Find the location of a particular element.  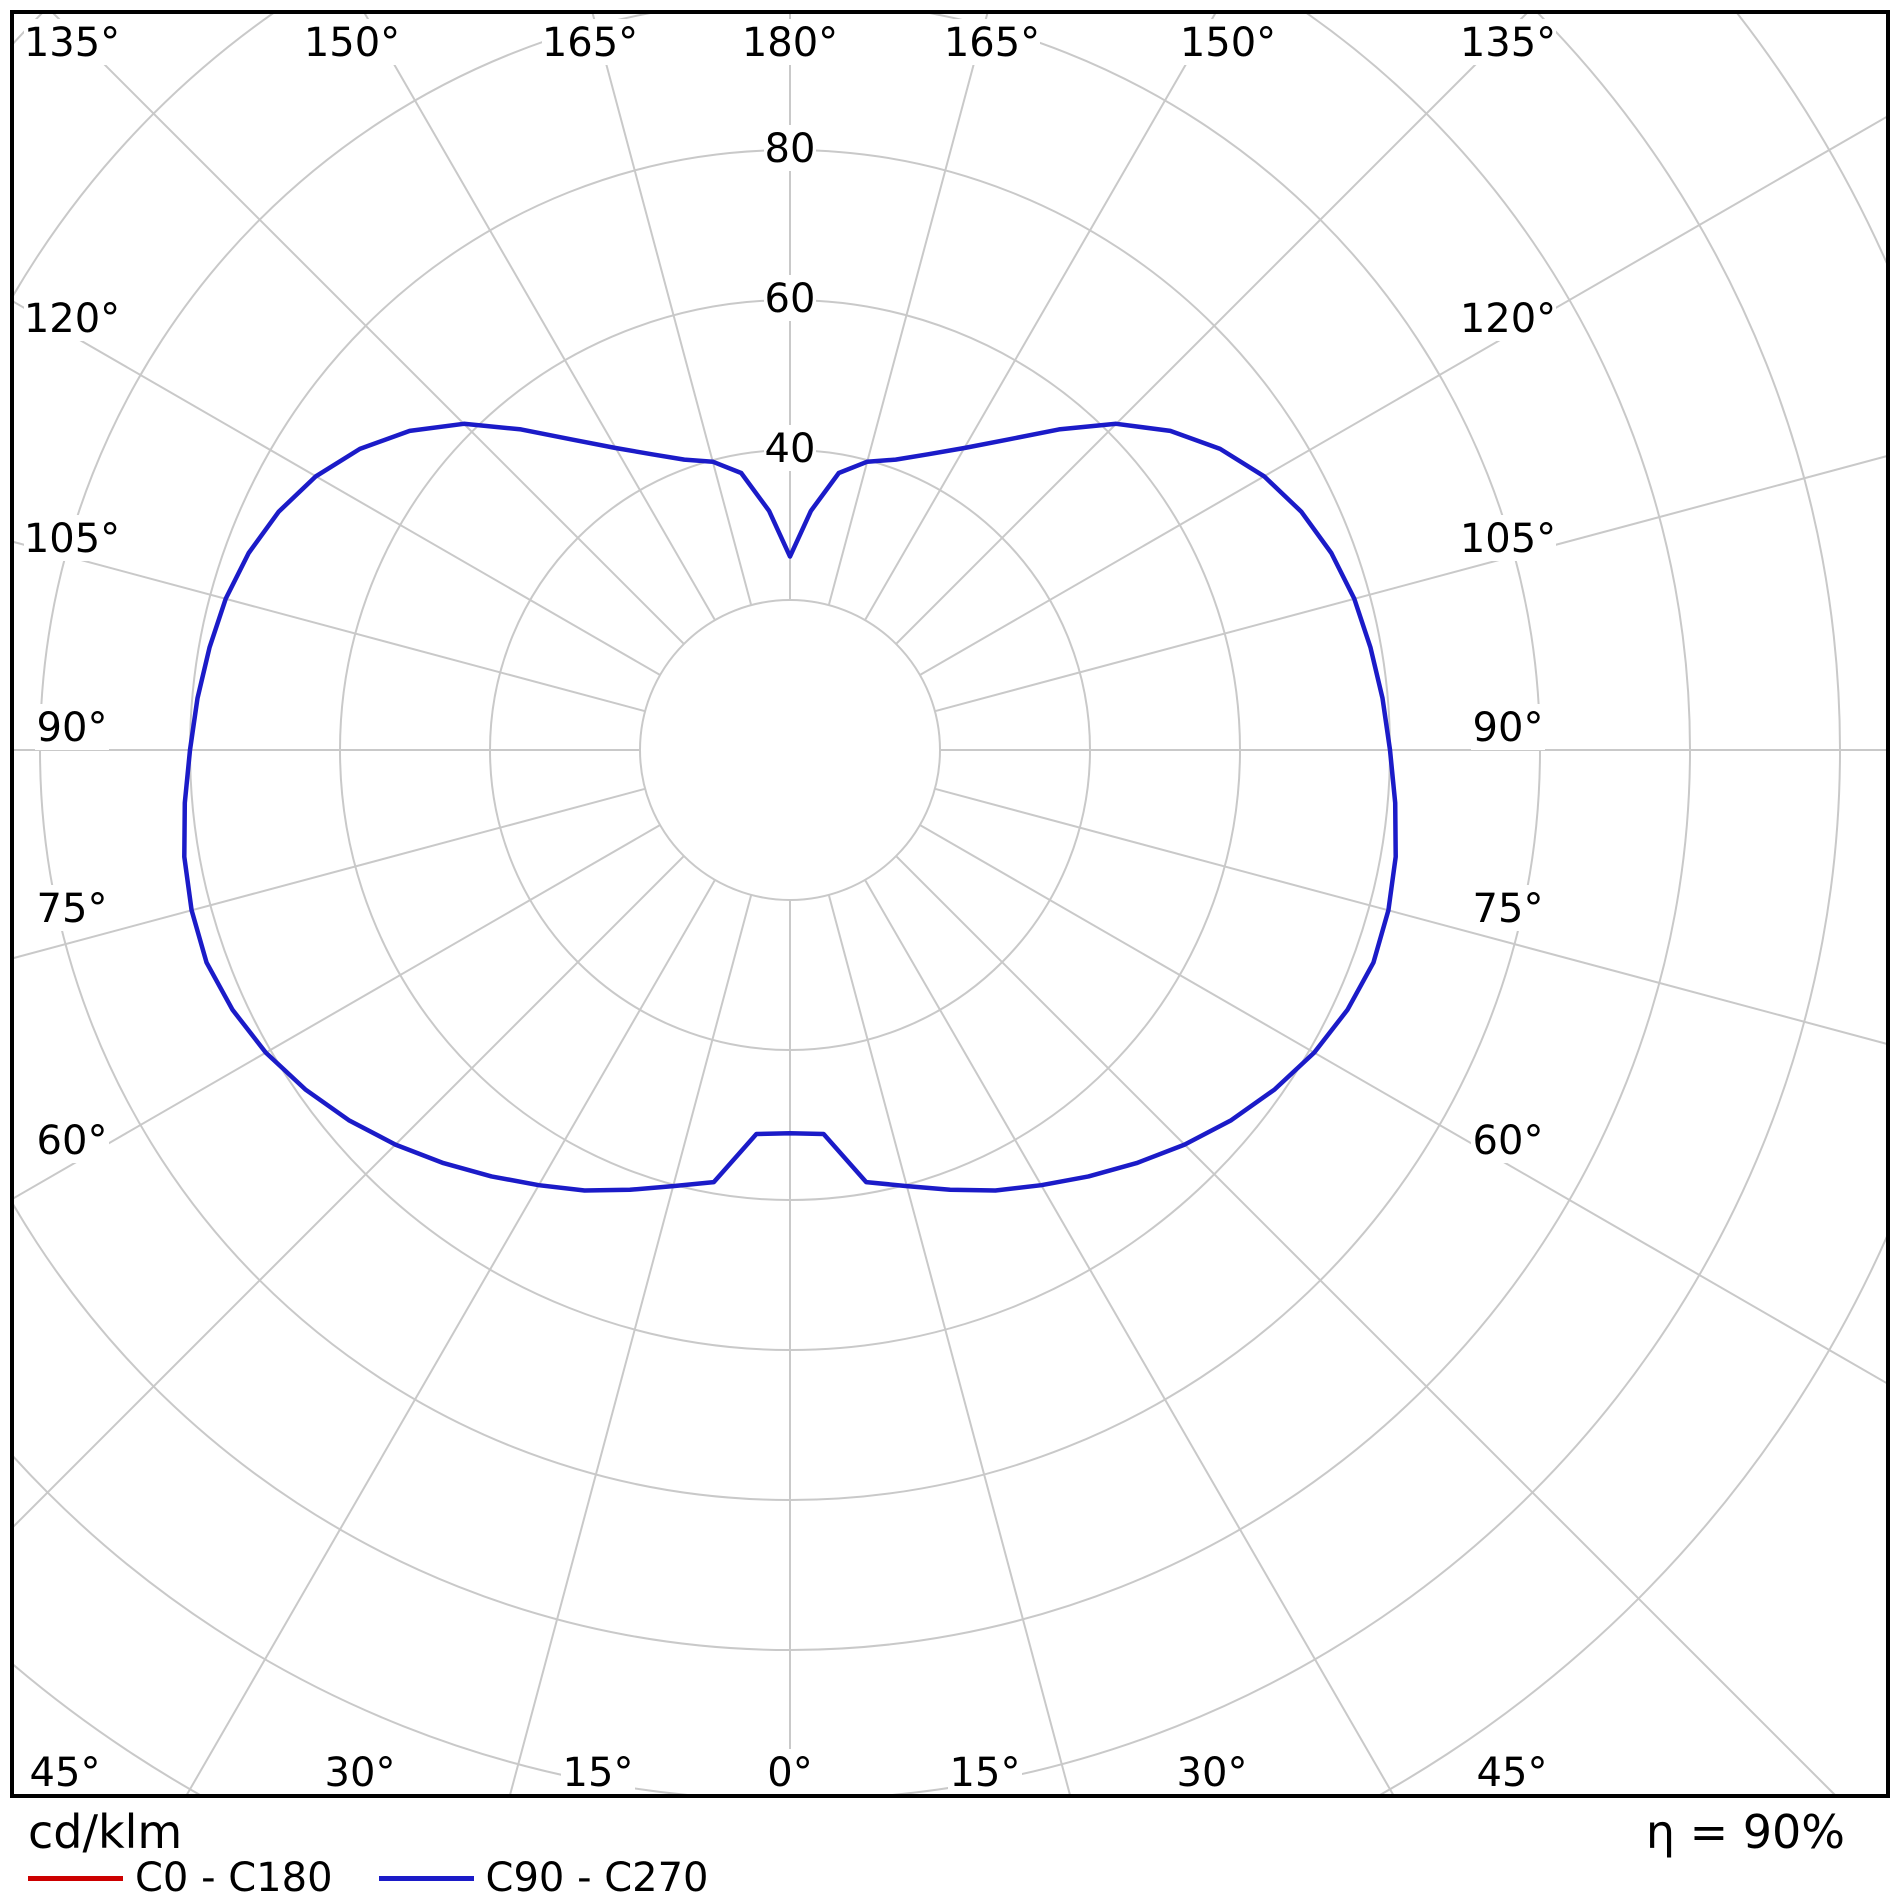

radial-label: 80 is located at coordinates (790, 149).